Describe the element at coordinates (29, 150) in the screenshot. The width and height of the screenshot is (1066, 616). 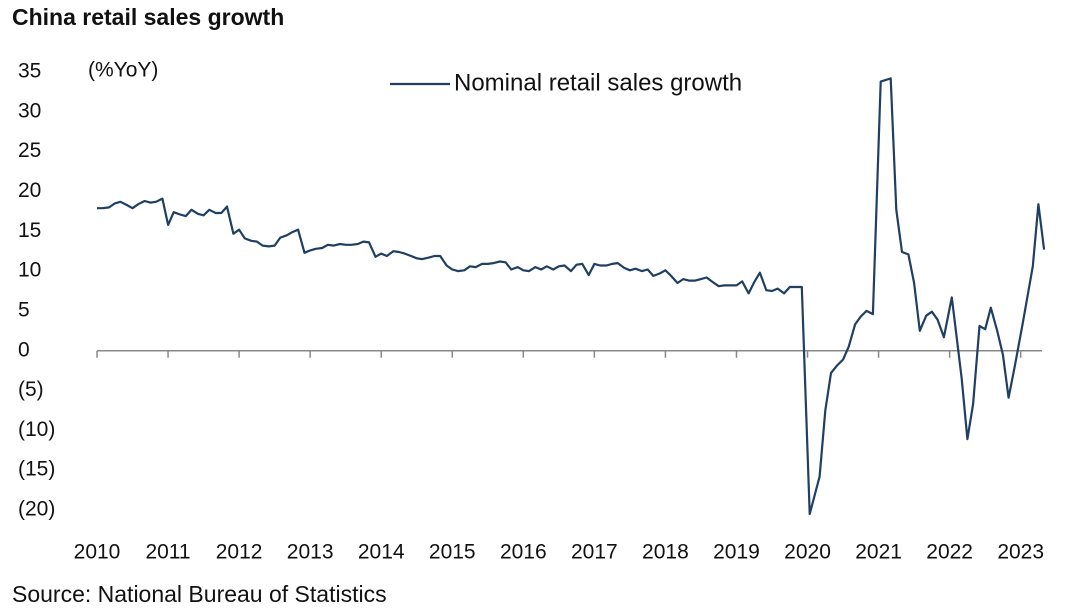
I see `y-tick-label: 25` at that location.